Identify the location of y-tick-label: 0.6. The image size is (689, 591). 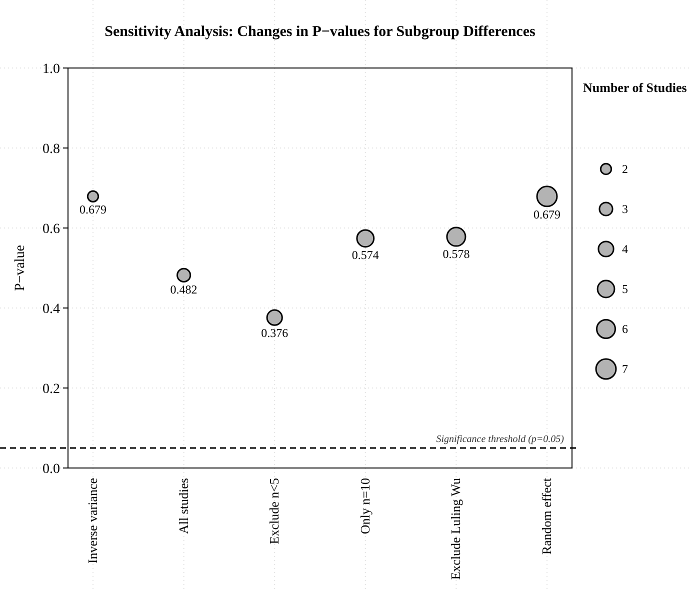
(51, 229).